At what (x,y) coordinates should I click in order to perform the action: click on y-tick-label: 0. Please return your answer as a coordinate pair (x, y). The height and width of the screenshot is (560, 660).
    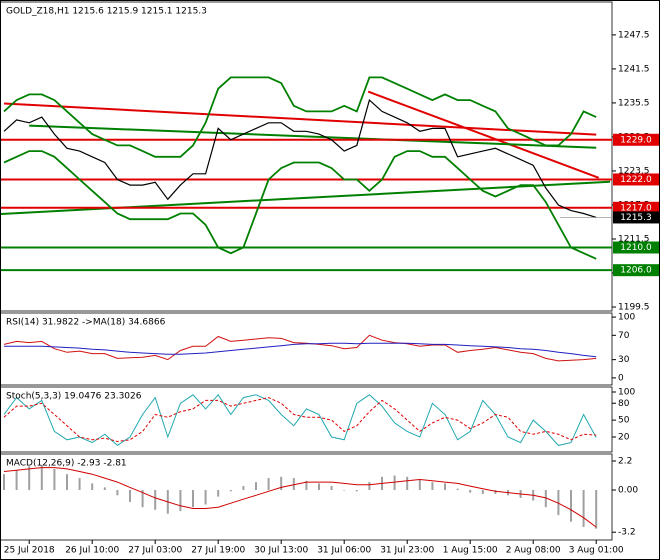
    Looking at the image, I should click on (621, 378).